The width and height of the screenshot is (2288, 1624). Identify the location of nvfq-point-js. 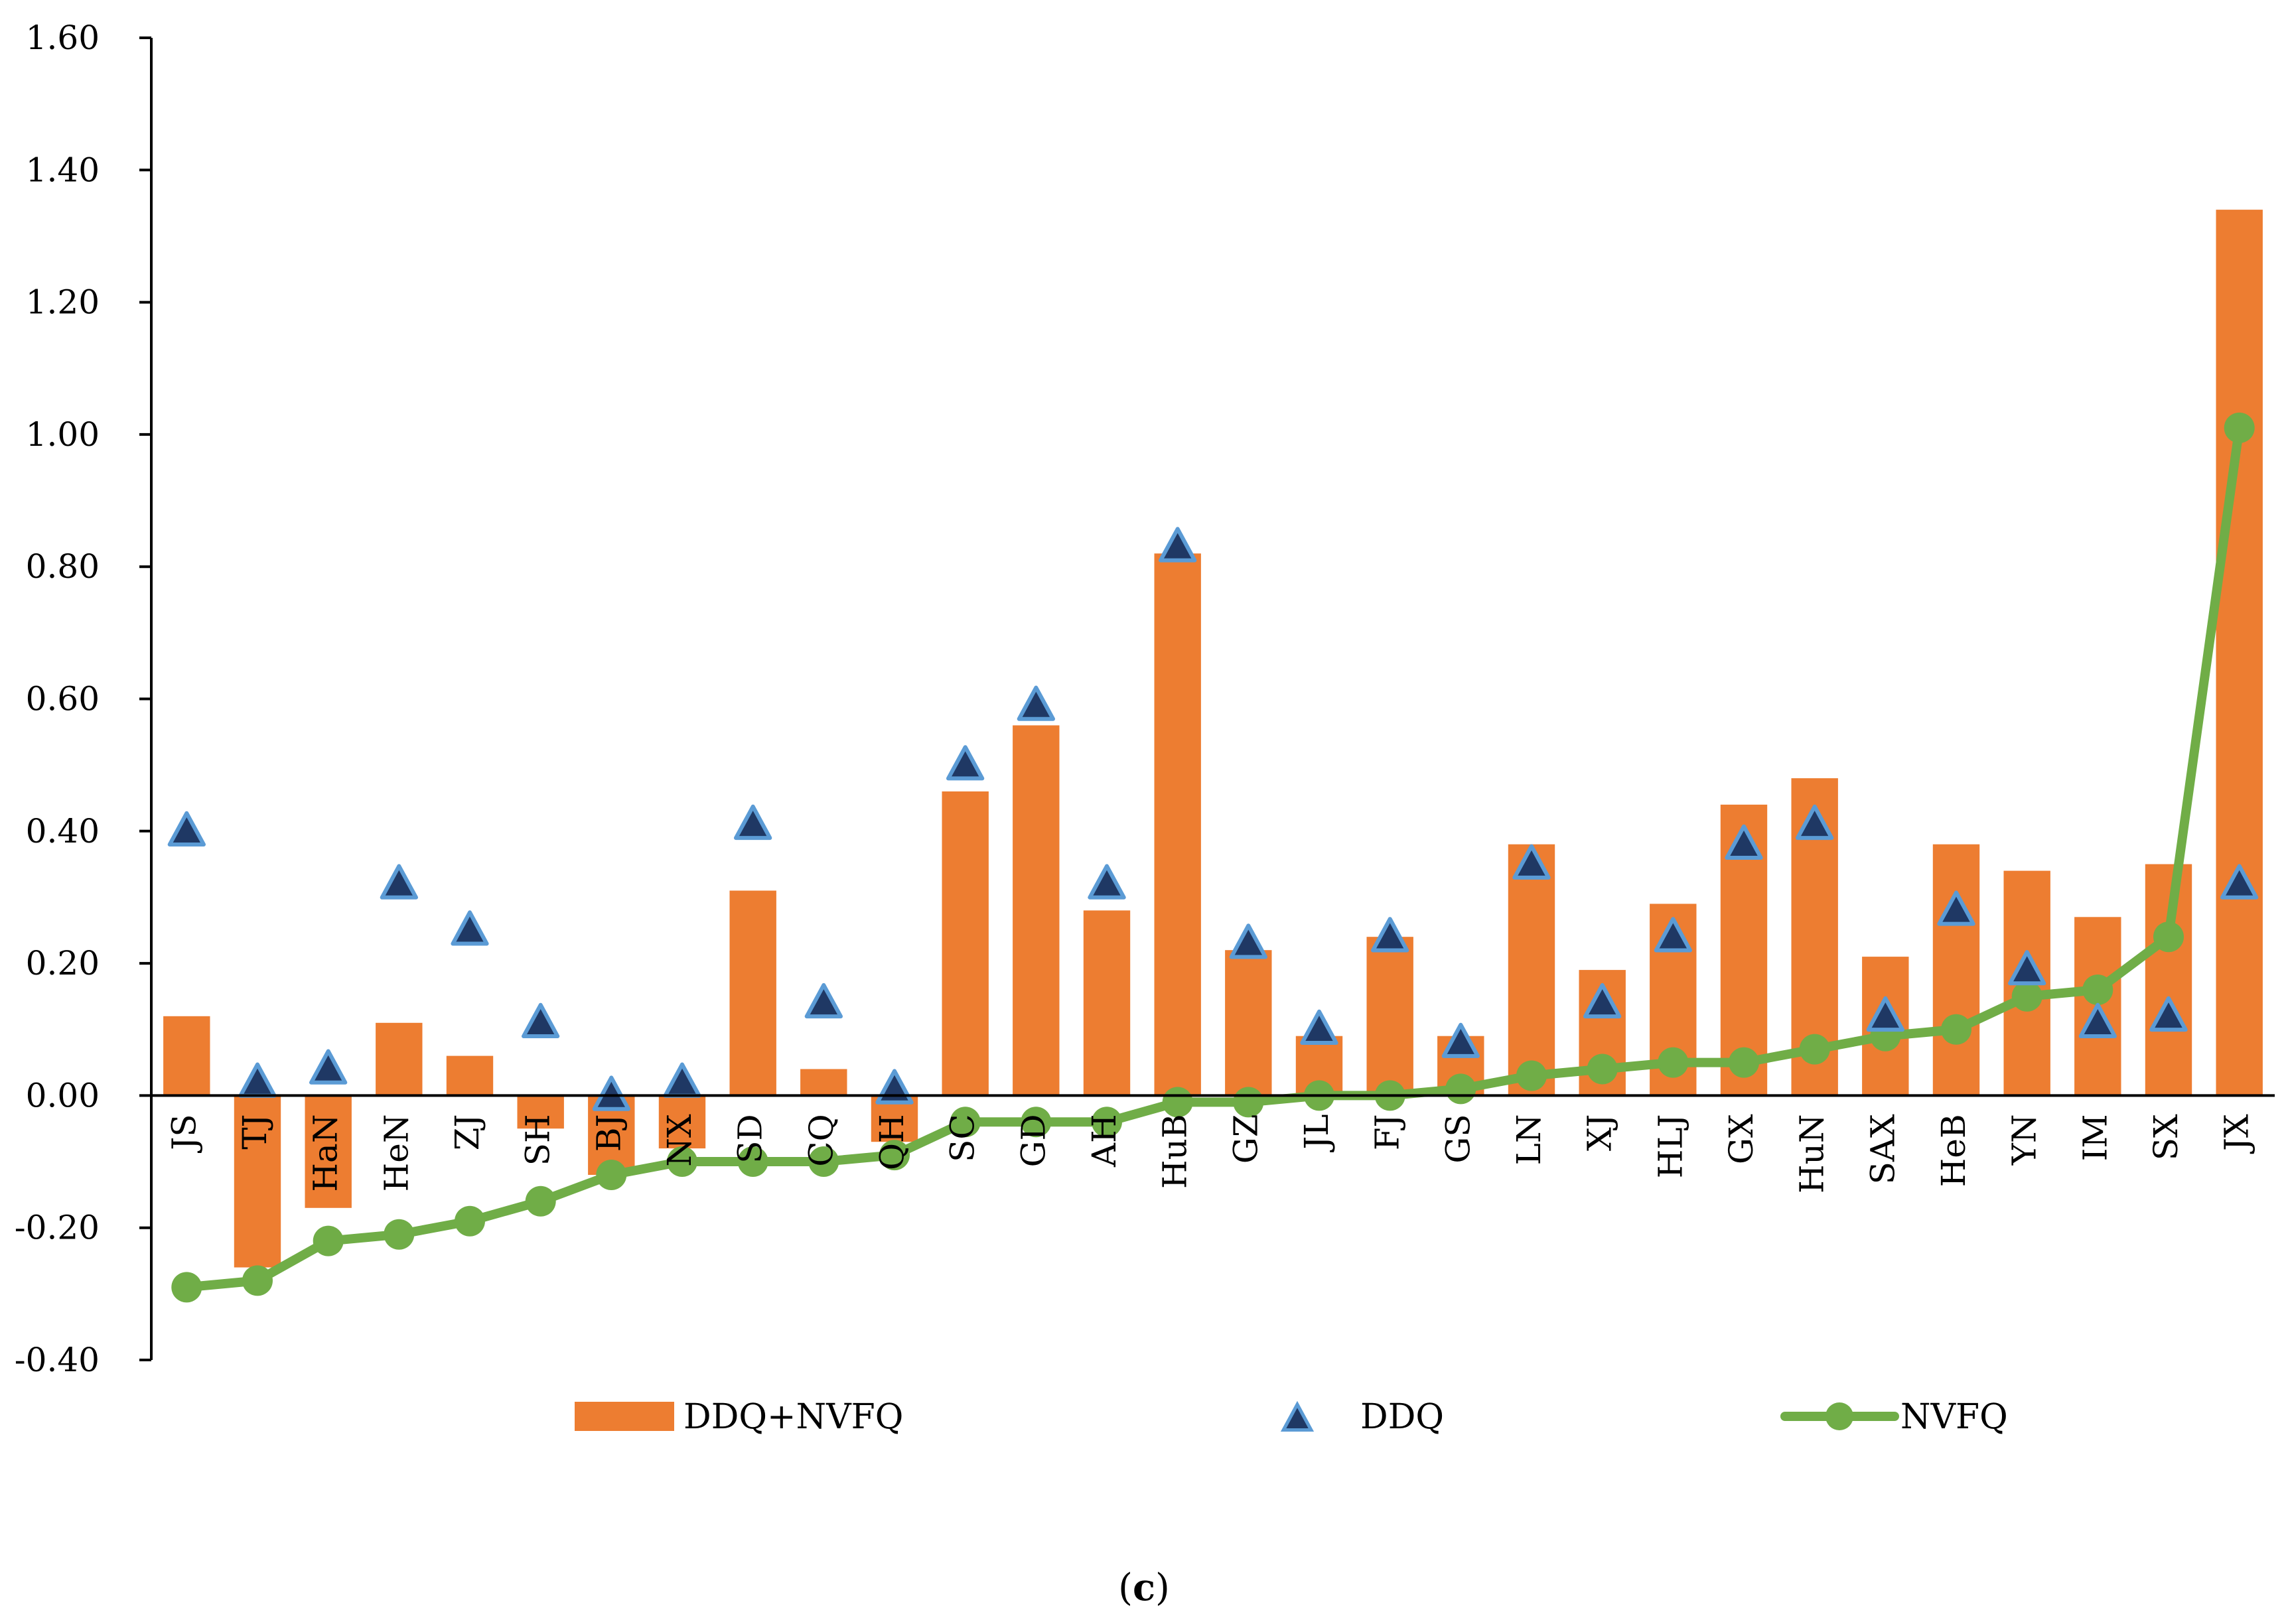
(186, 1287).